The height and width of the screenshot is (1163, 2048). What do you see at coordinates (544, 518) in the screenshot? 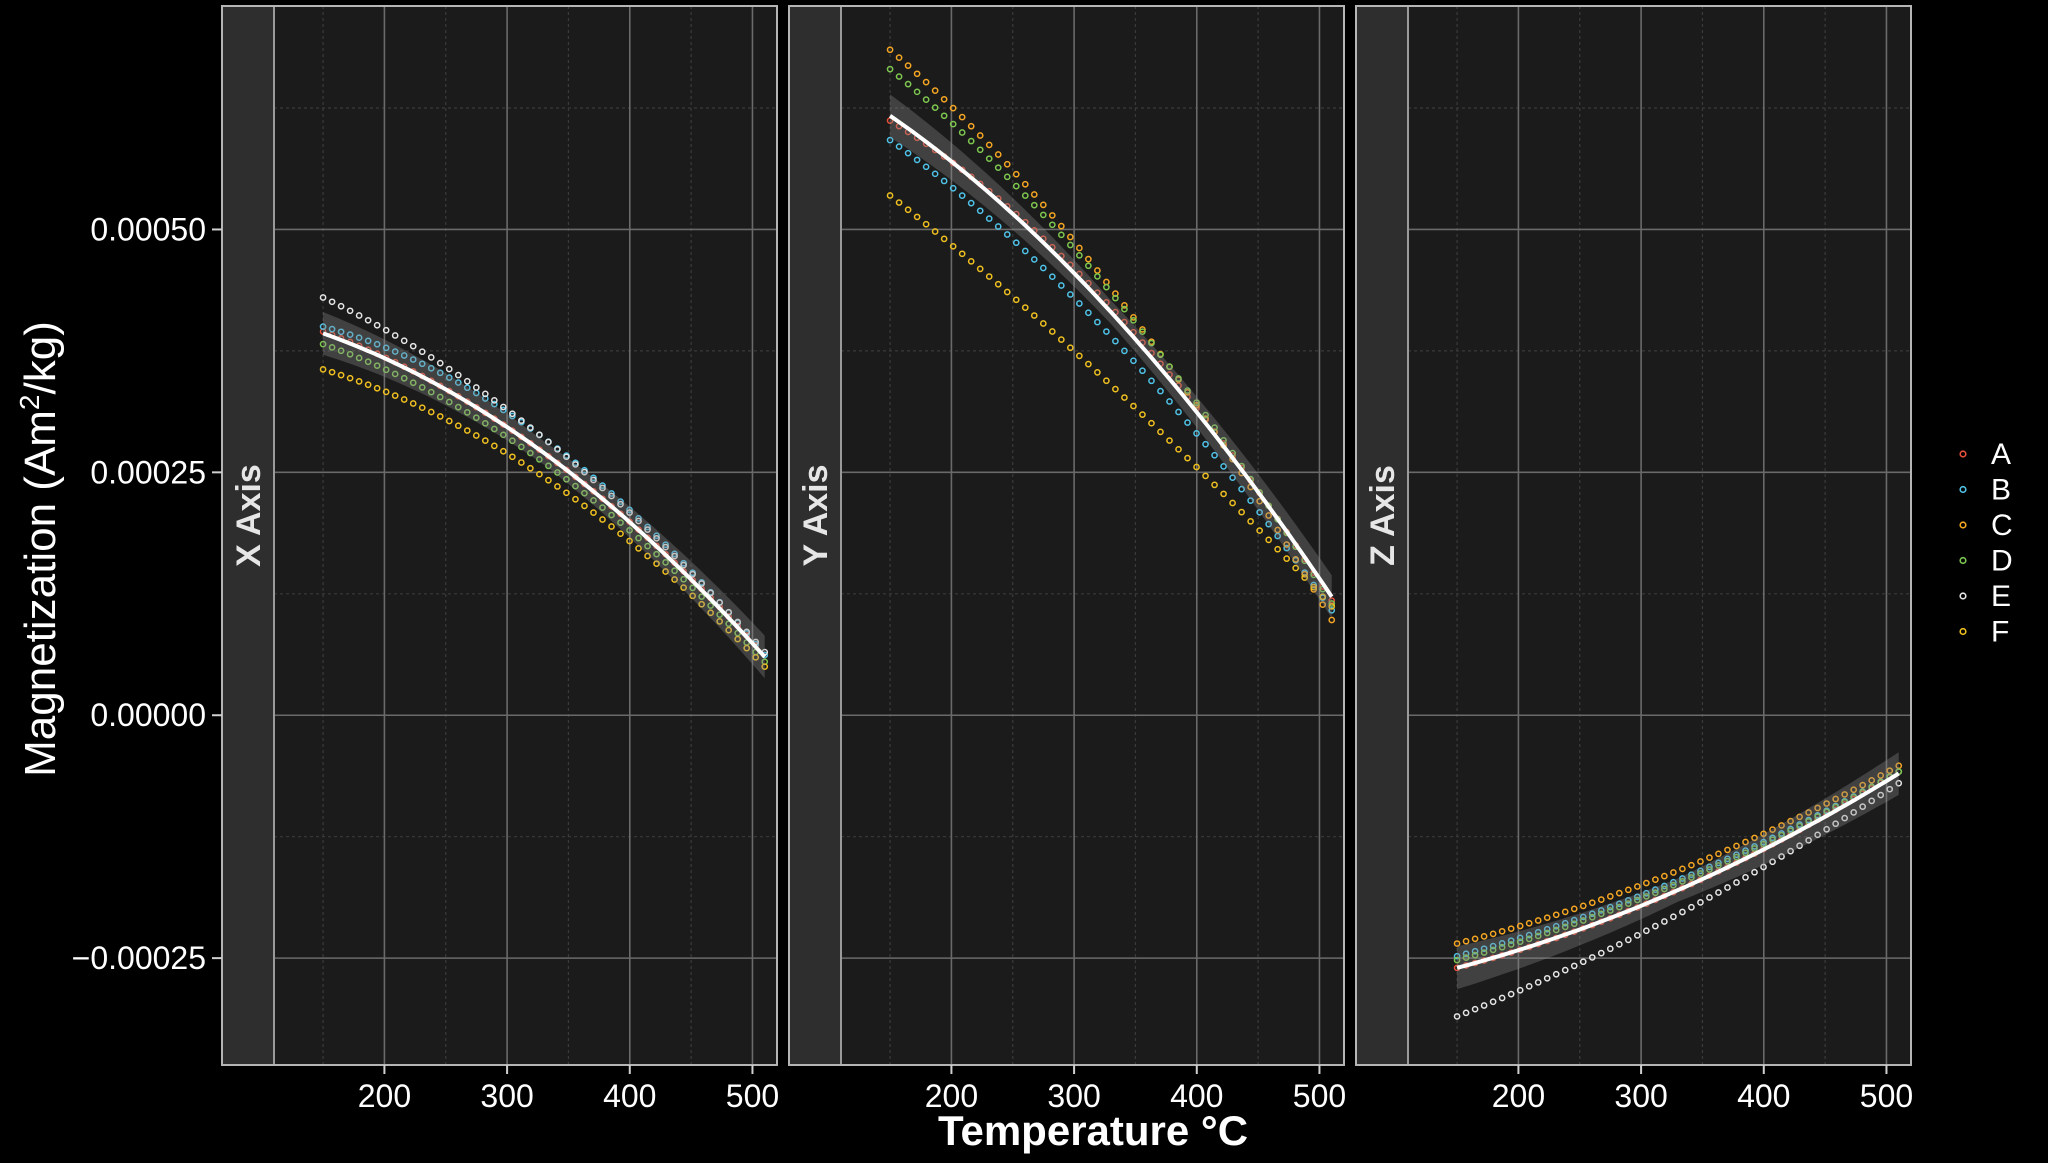
I see `series-F` at bounding box center [544, 518].